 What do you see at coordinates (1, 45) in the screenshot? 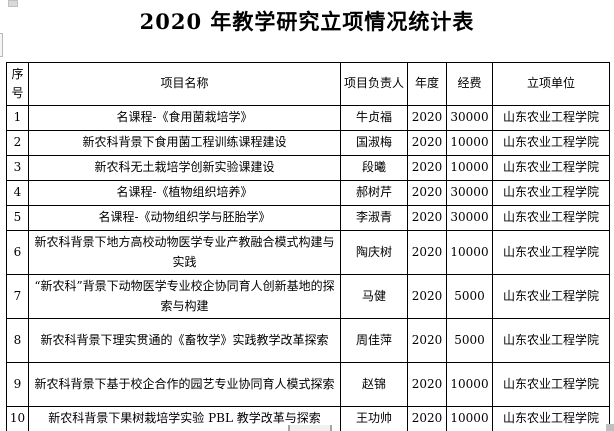
I see `pane-border-fragment` at bounding box center [1, 45].